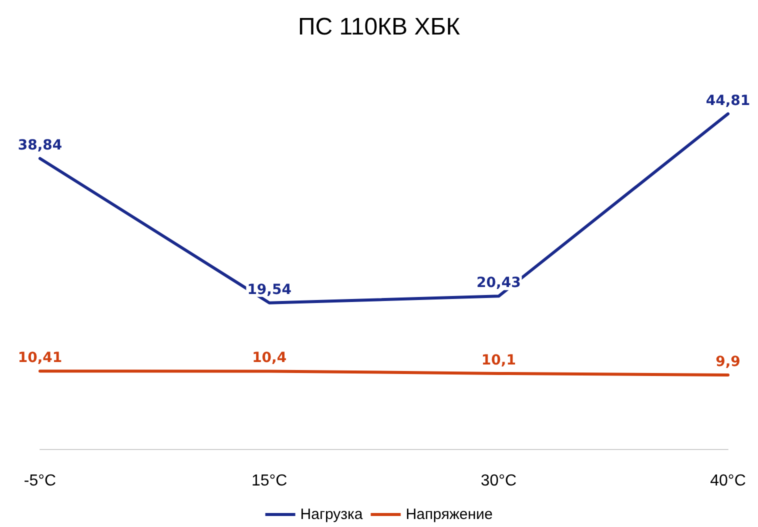  I want to click on data-label: 10,41, so click(40, 358).